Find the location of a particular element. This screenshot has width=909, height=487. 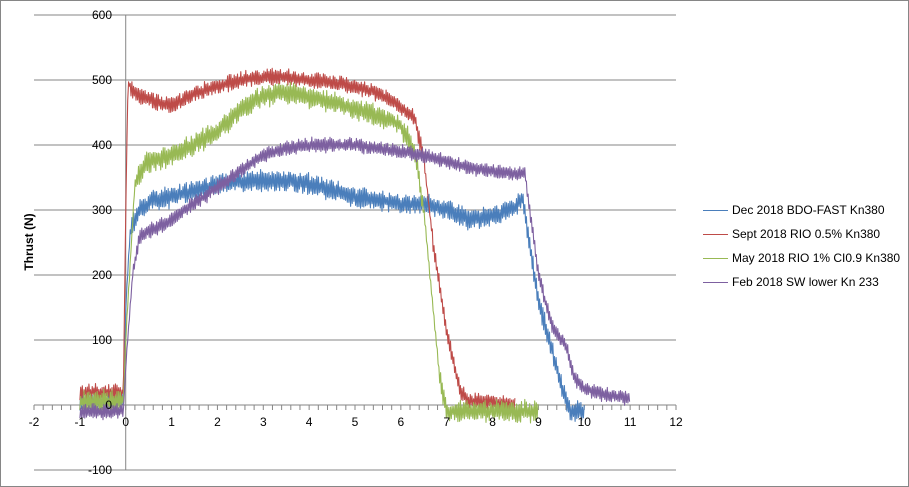

x-tick-label: 3 is located at coordinates (263, 422).